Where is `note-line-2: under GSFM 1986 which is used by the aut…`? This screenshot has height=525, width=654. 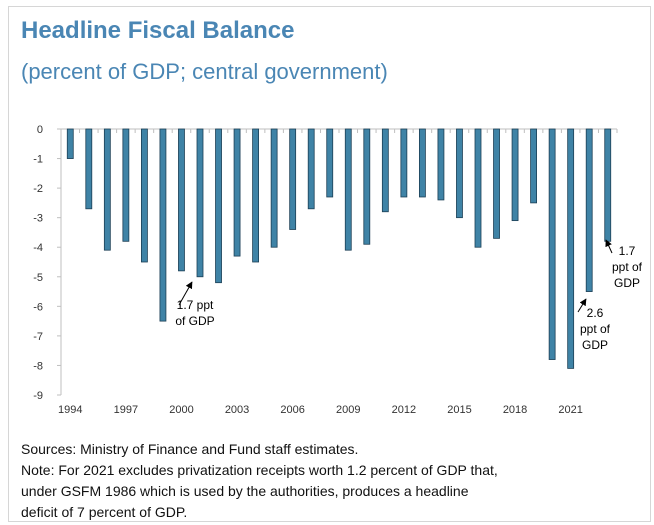 note-line-2: under GSFM 1986 which is used by the aut… is located at coordinates (245, 491).